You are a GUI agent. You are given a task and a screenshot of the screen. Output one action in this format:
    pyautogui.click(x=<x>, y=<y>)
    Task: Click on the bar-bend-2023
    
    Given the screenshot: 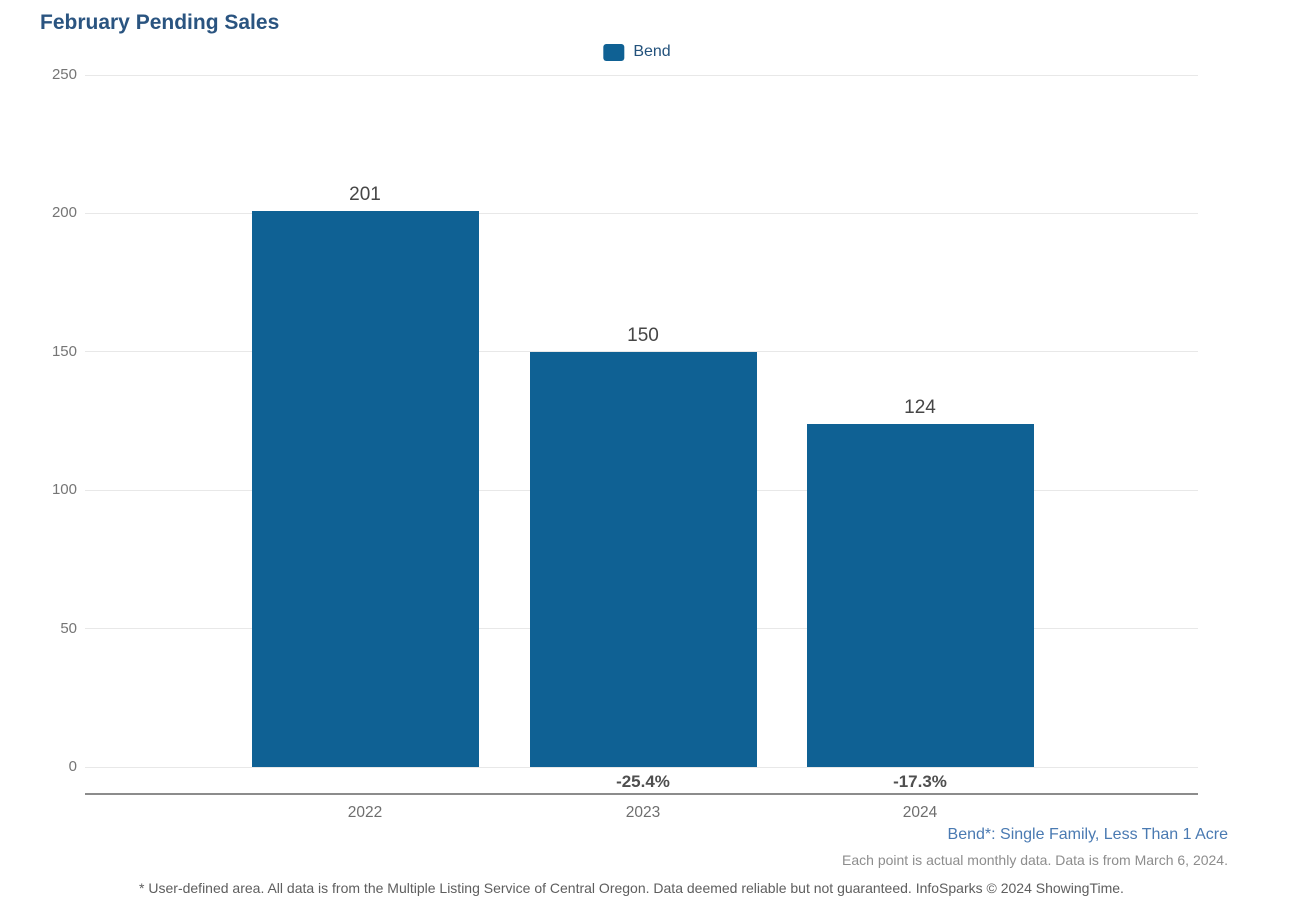 What is the action you would take?
    pyautogui.click(x=643, y=559)
    